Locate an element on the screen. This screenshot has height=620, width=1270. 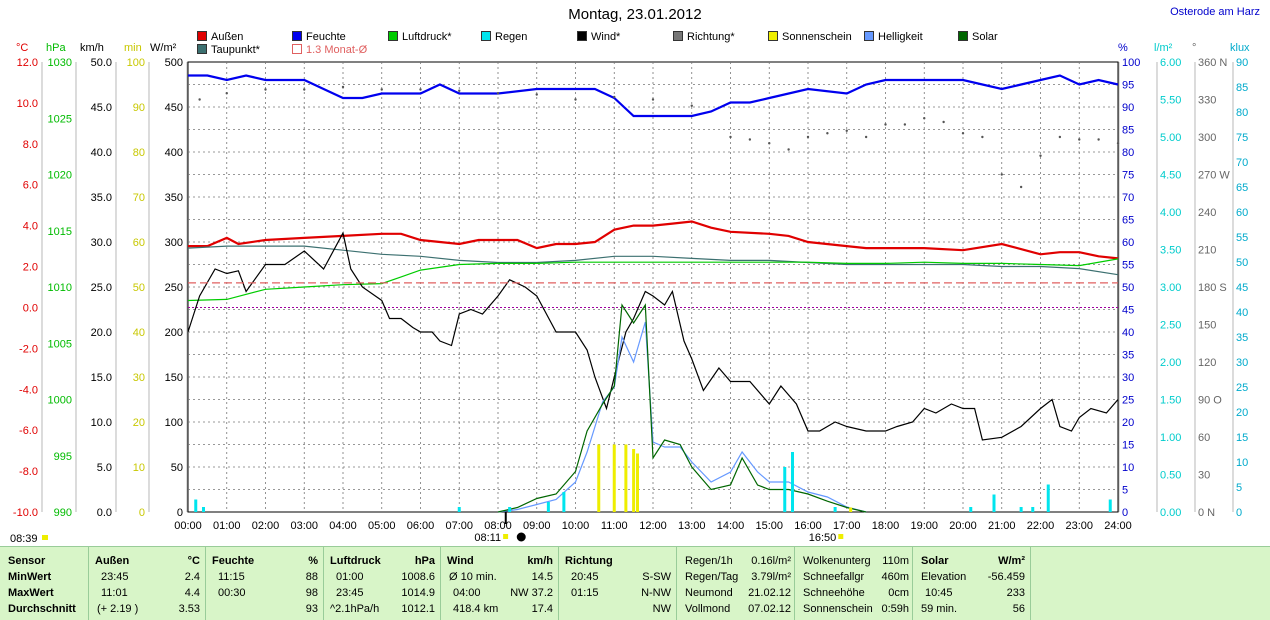
solar-tick-label: 350 is located at coordinates (174, 198).